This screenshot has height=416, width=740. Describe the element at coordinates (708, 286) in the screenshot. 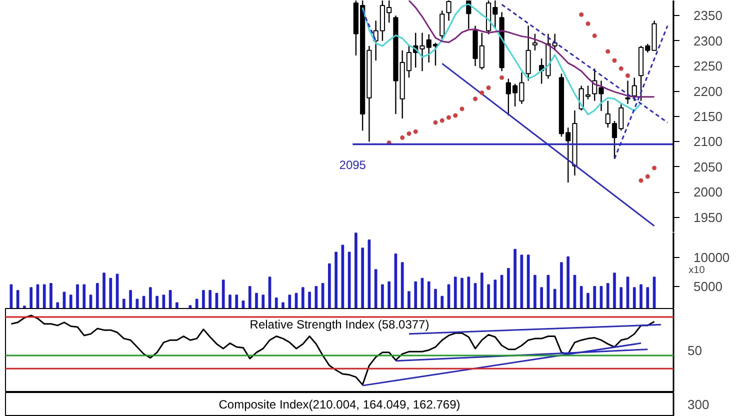

I see `y-tick-label: 5000` at that location.